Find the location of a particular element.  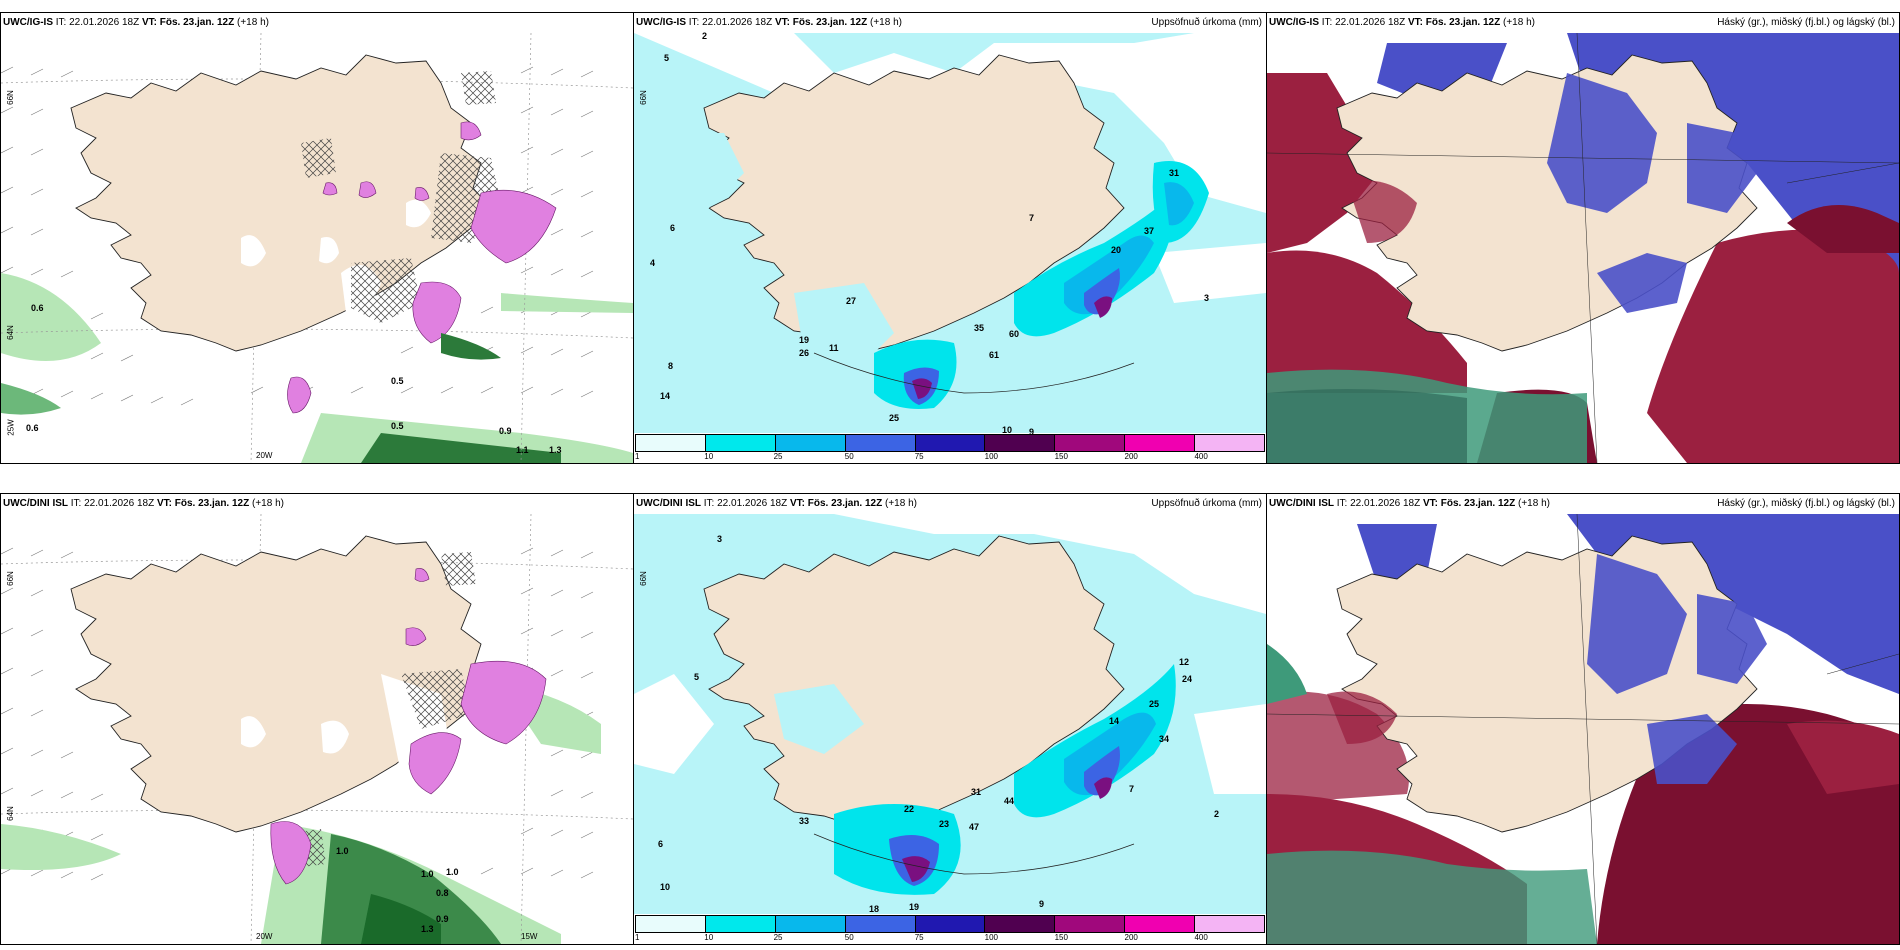

legend-tick: 25 is located at coordinates (778, 456).